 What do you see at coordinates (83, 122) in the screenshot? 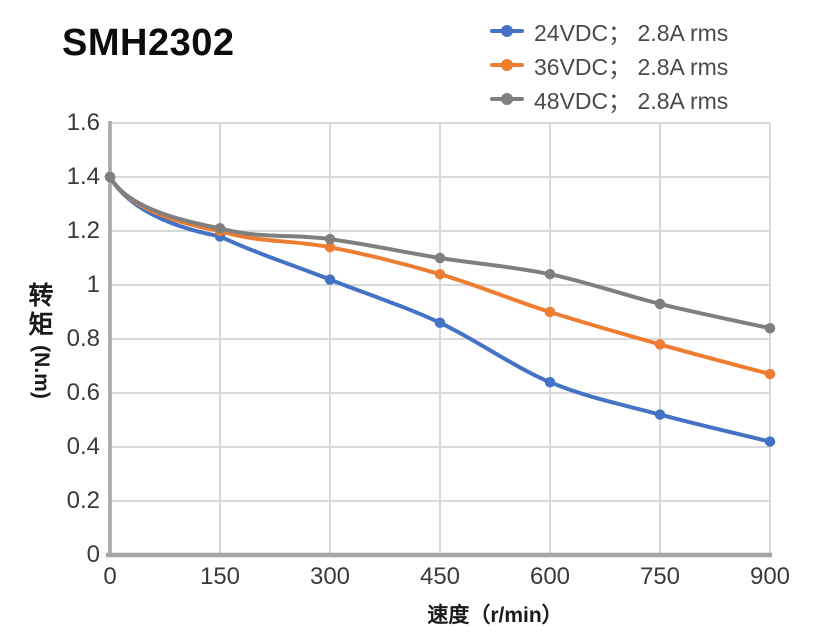
I see `y-tick-label: 1.6` at bounding box center [83, 122].